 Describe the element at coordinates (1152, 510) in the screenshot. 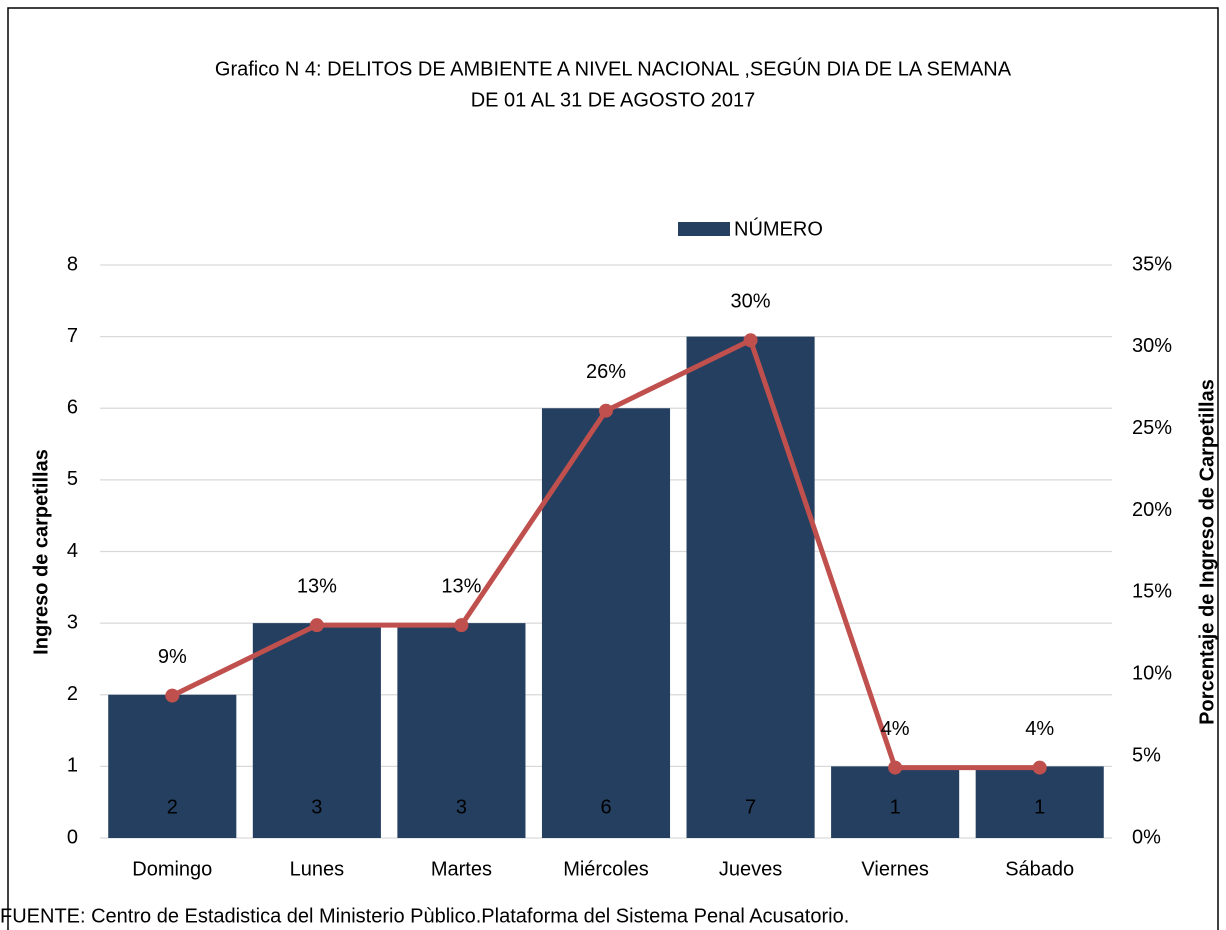

I see `y2-tick-label: 20%` at that location.